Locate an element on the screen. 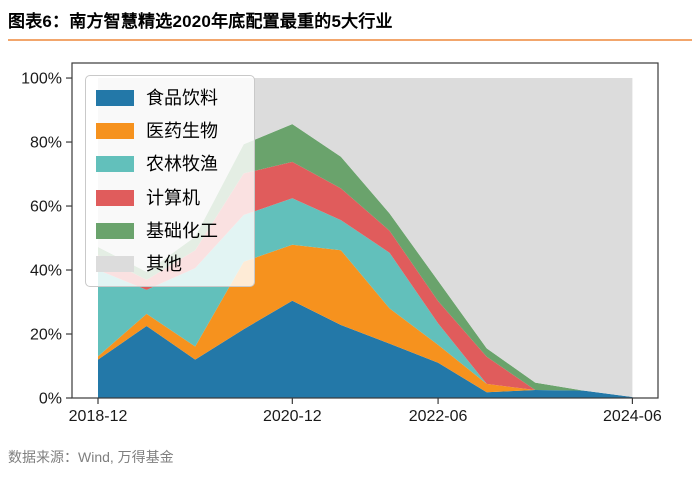 The width and height of the screenshot is (700, 480). y-tick-label: 20% is located at coordinates (46, 335).